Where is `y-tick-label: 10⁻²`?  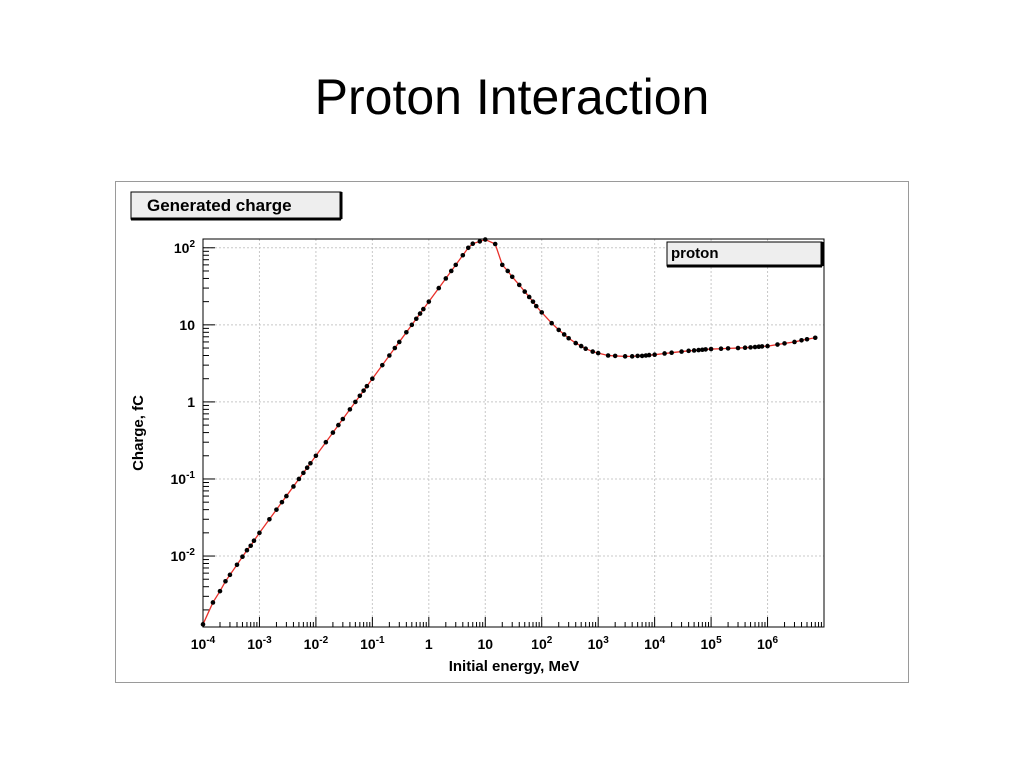
y-tick-label: 10⁻² is located at coordinates (183, 555).